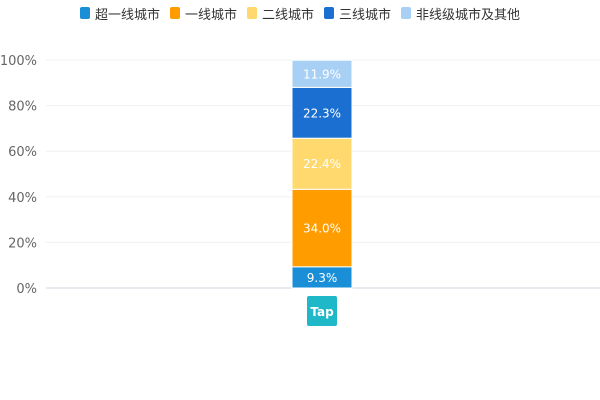 This screenshot has width=600, height=400. Describe the element at coordinates (22, 107) in the screenshot. I see `y-tick-label: 80%` at that location.